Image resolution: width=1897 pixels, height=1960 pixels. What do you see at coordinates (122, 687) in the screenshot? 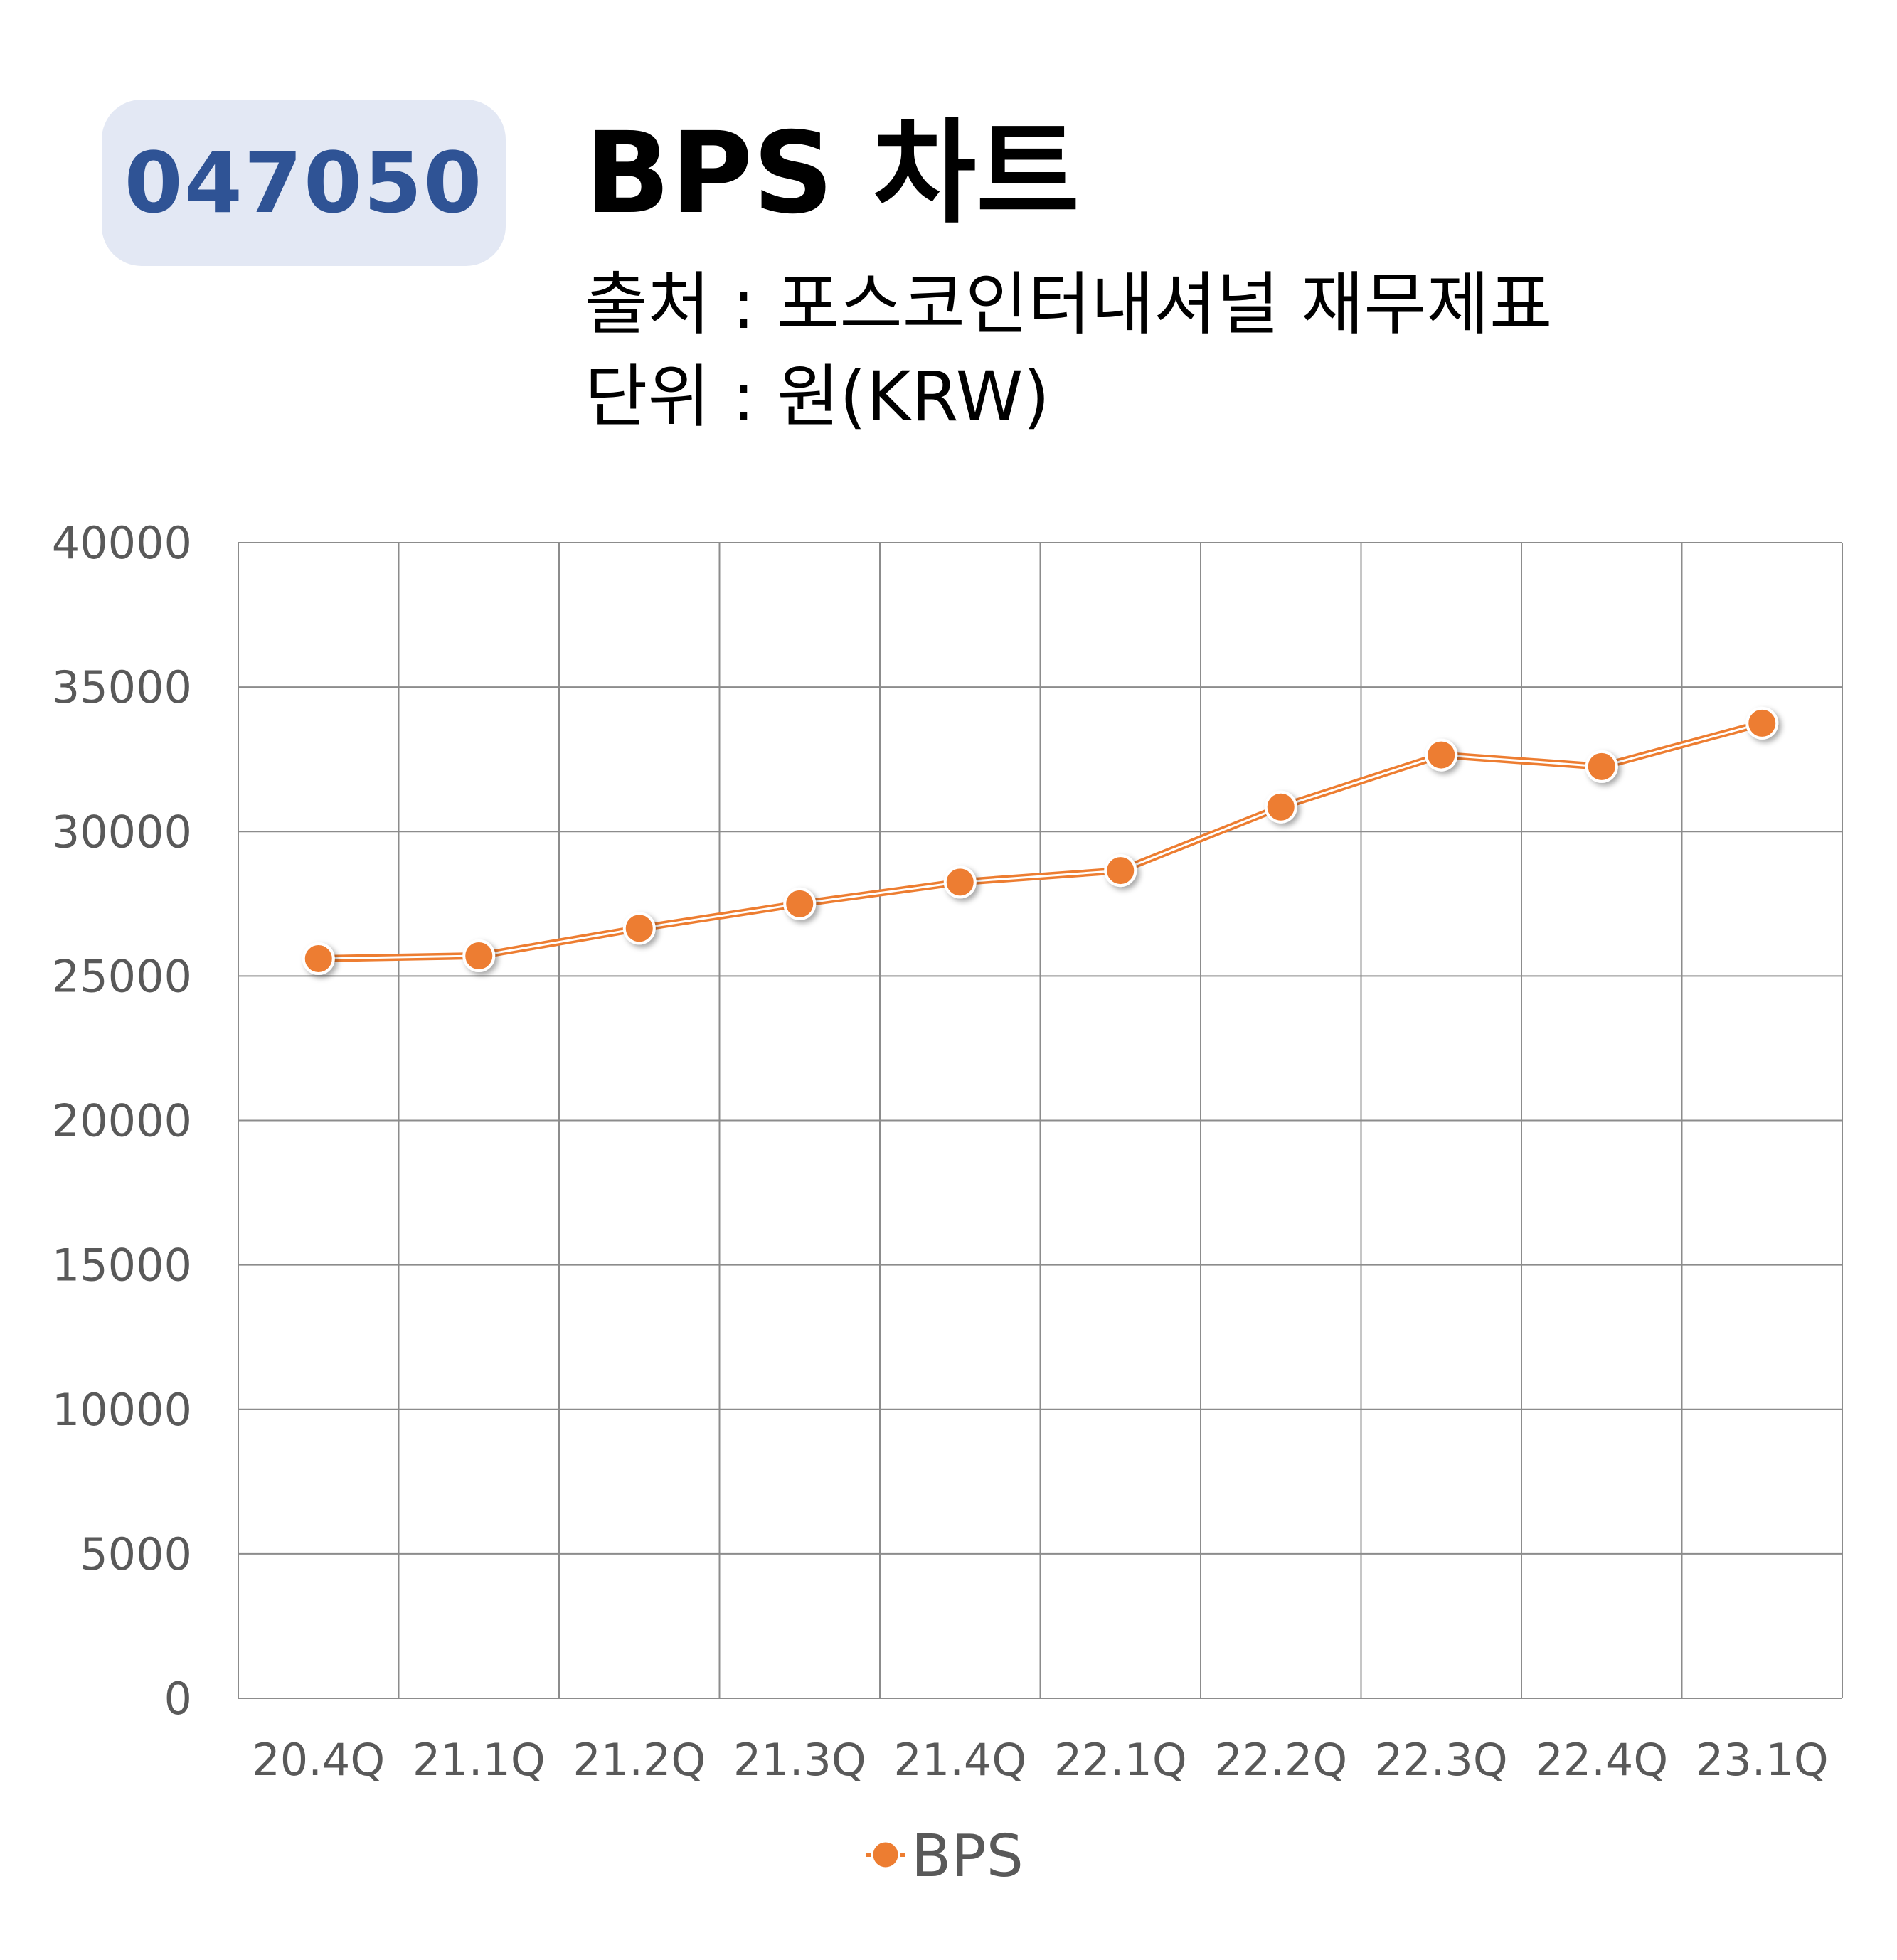
I see `y-tick-label: 35000` at bounding box center [122, 687].